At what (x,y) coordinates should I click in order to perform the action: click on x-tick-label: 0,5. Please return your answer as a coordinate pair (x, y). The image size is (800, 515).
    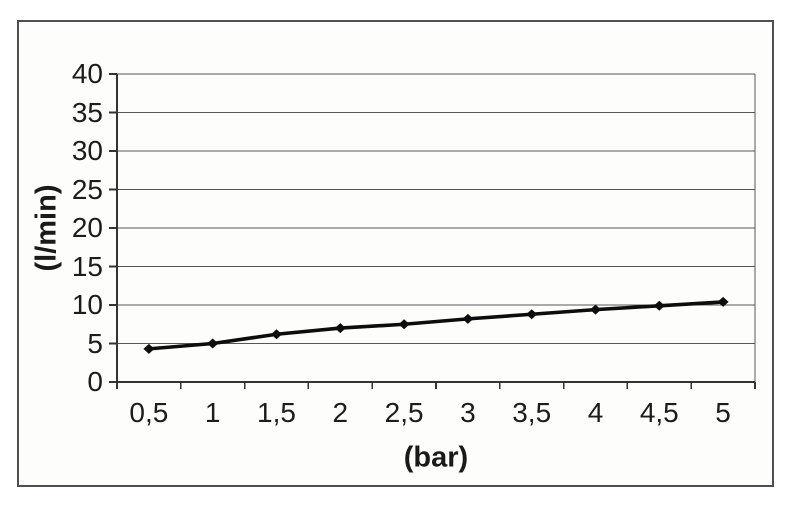
    Looking at the image, I should click on (149, 412).